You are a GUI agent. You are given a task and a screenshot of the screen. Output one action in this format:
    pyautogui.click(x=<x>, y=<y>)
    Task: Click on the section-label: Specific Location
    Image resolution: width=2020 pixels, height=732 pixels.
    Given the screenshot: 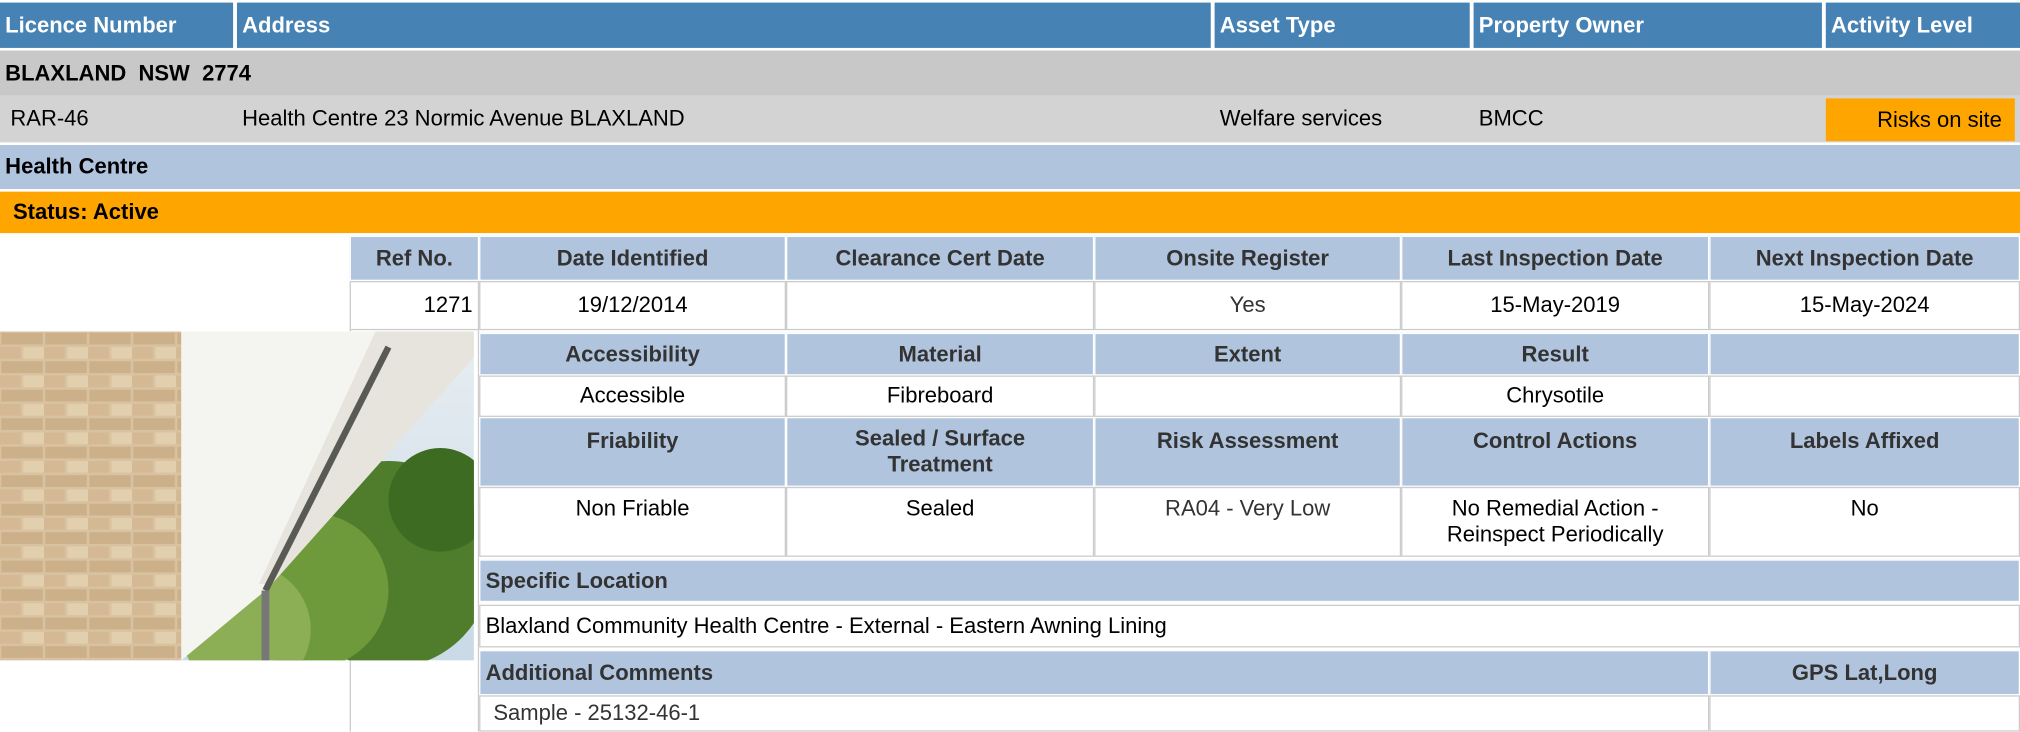 What is the action you would take?
    pyautogui.click(x=1249, y=581)
    